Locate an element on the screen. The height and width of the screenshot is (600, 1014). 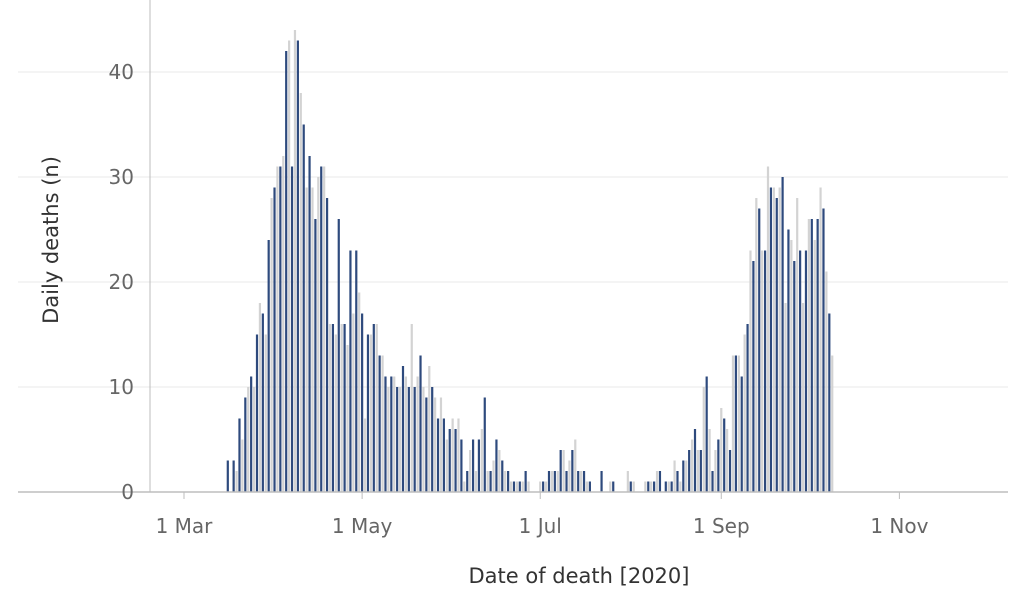
x-tick-label: 1 Jul is located at coordinates (540, 526).